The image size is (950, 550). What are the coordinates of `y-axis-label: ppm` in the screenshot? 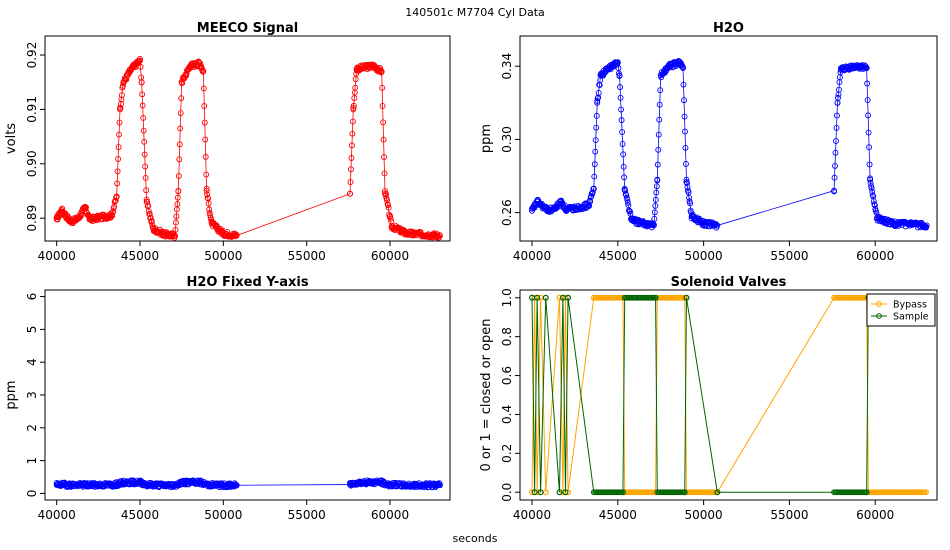 It's located at (11, 394).